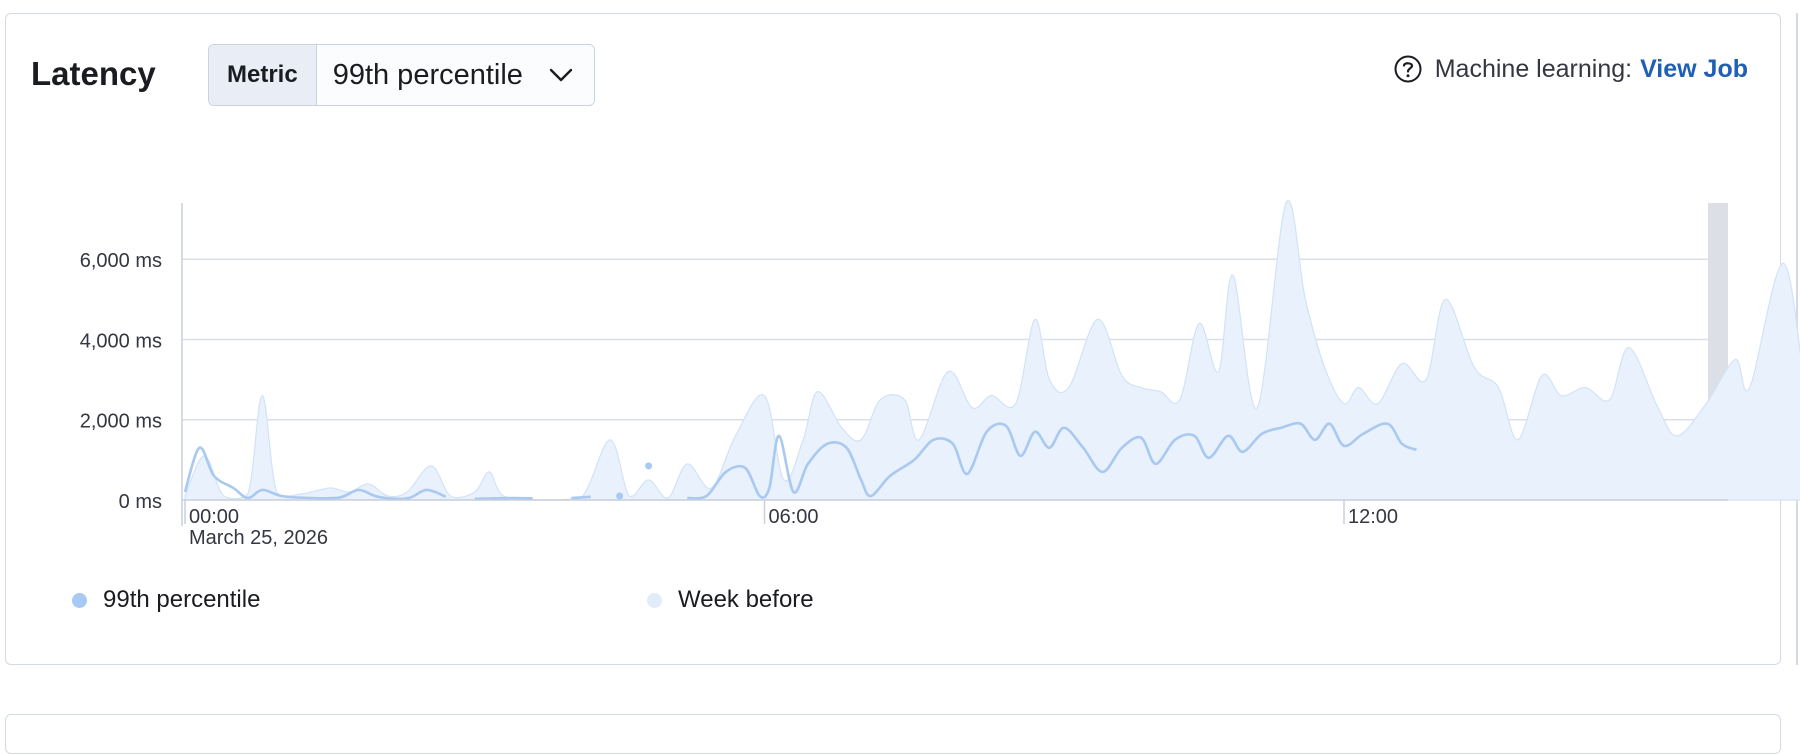 Image resolution: width=1800 pixels, height=754 pixels. What do you see at coordinates (1533, 68) in the screenshot?
I see `ml-label: Machine learning:` at bounding box center [1533, 68].